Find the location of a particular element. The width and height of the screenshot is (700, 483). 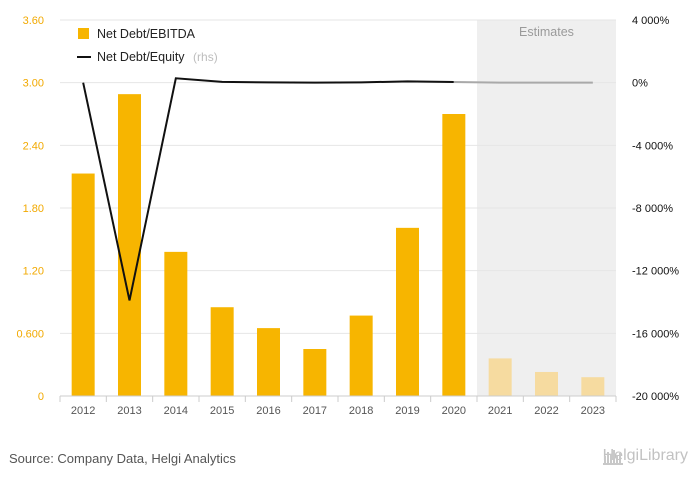

y-right-tick-label: -8 000% is located at coordinates (652, 209).